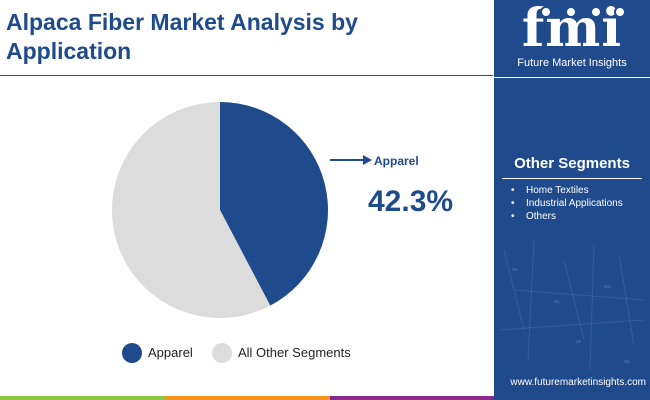  Describe the element at coordinates (572, 163) in the screenshot. I see `other-segments-heading: Other Segments` at that location.